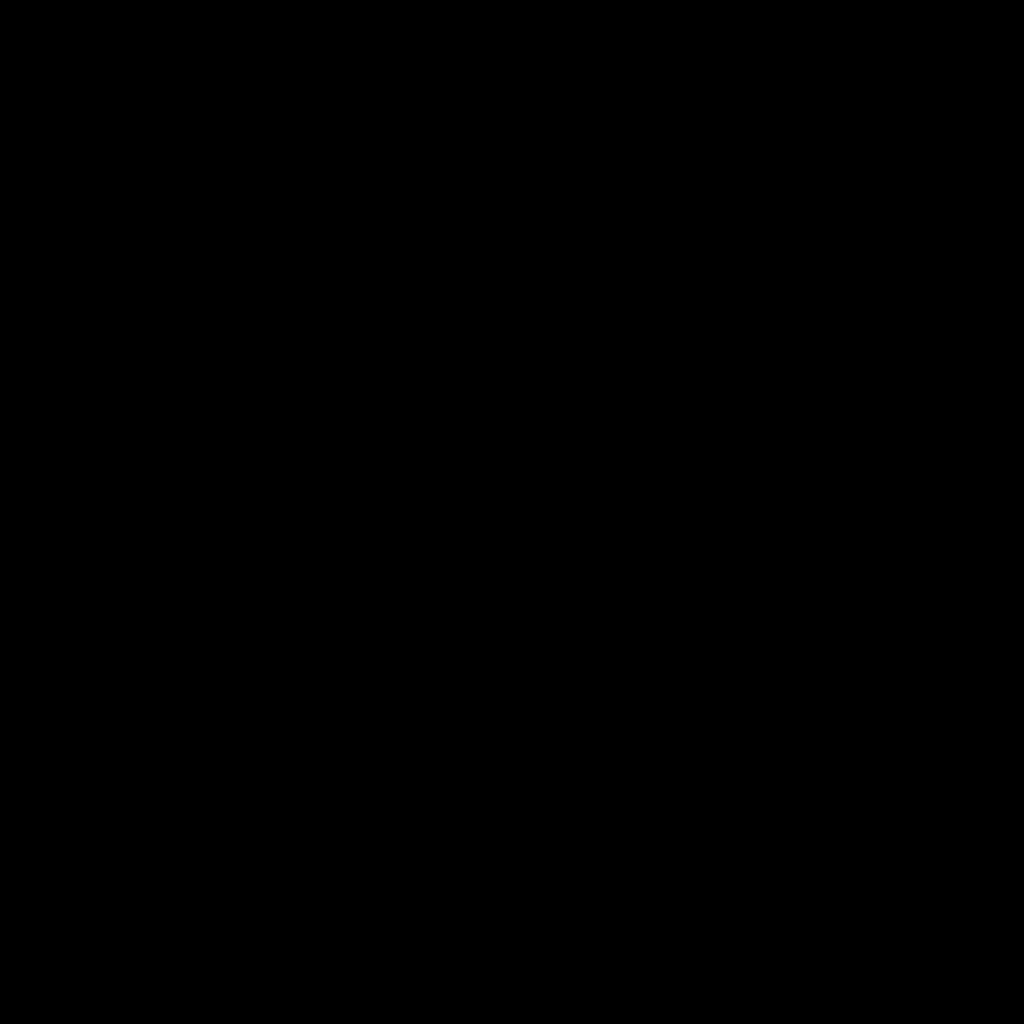 This screenshot has height=1024, width=1024. I want to click on stem-neck, so click(576, 345).